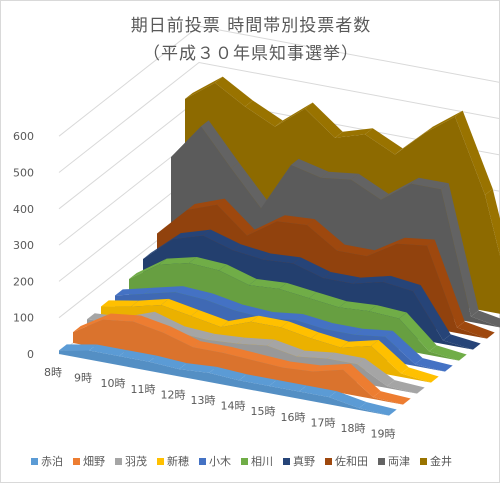  I want to click on legend-item: 新穂, so click(173, 461).